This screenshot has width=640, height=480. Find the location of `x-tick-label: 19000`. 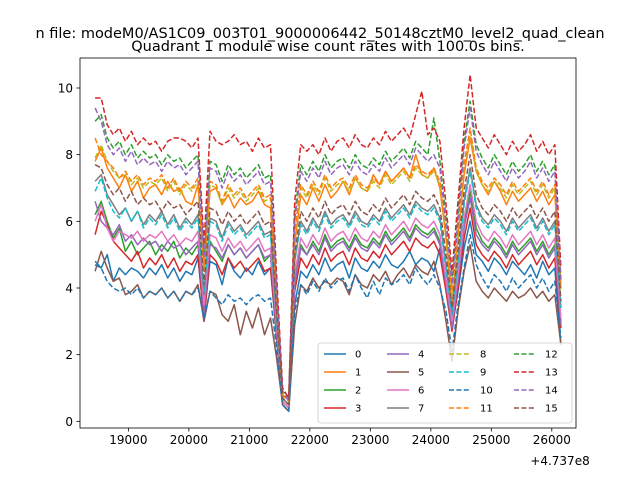

x-tick-label: 19000 is located at coordinates (128, 440).